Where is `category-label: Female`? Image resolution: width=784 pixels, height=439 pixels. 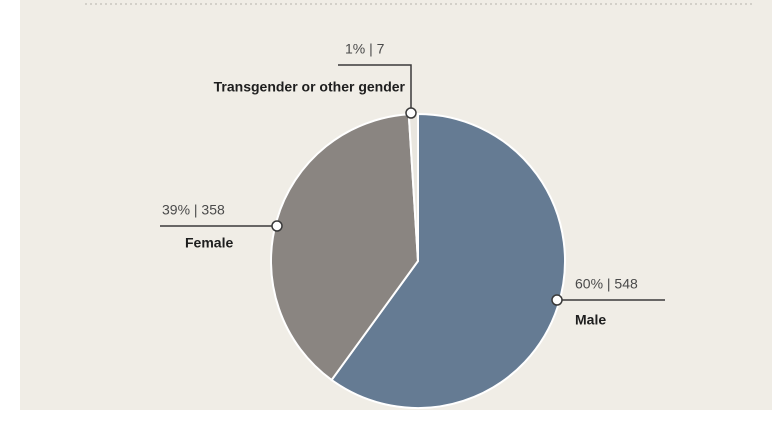
category-label: Female is located at coordinates (209, 243).